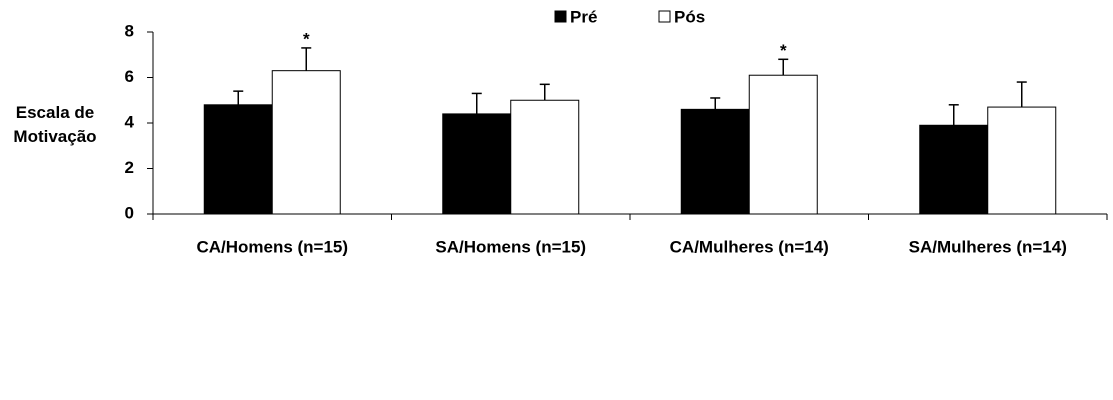 The width and height of the screenshot is (1113, 400). I want to click on y-tick-label: 8, so click(129, 30).